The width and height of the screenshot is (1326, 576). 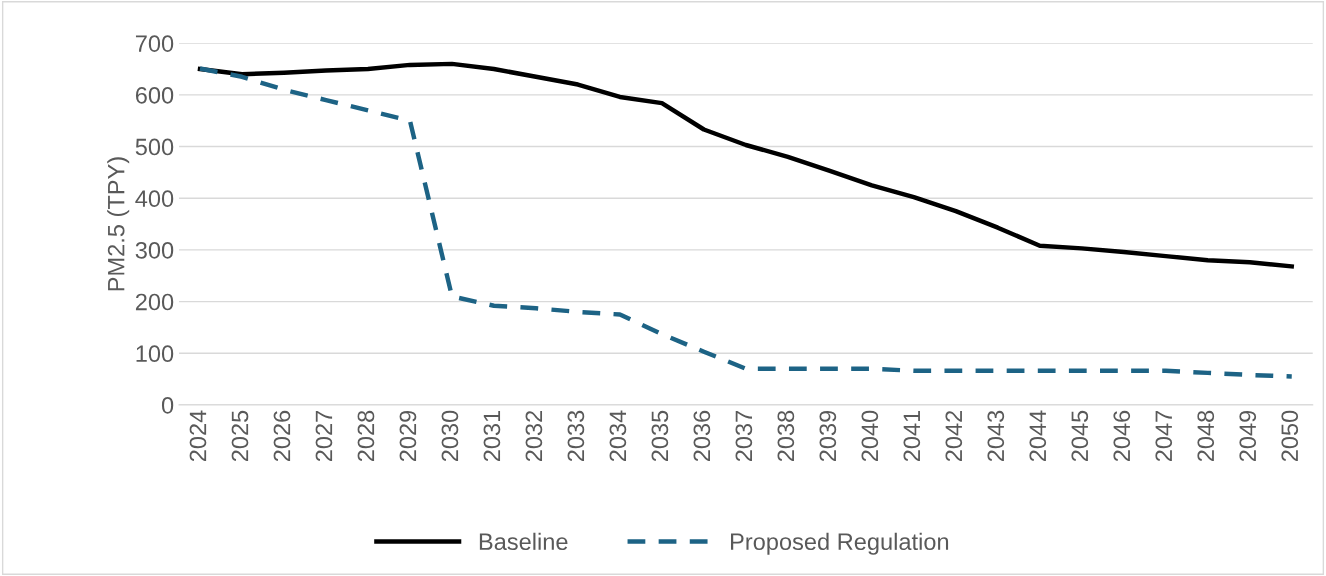 I want to click on x-tick-label: 2049, so click(x=1248, y=436).